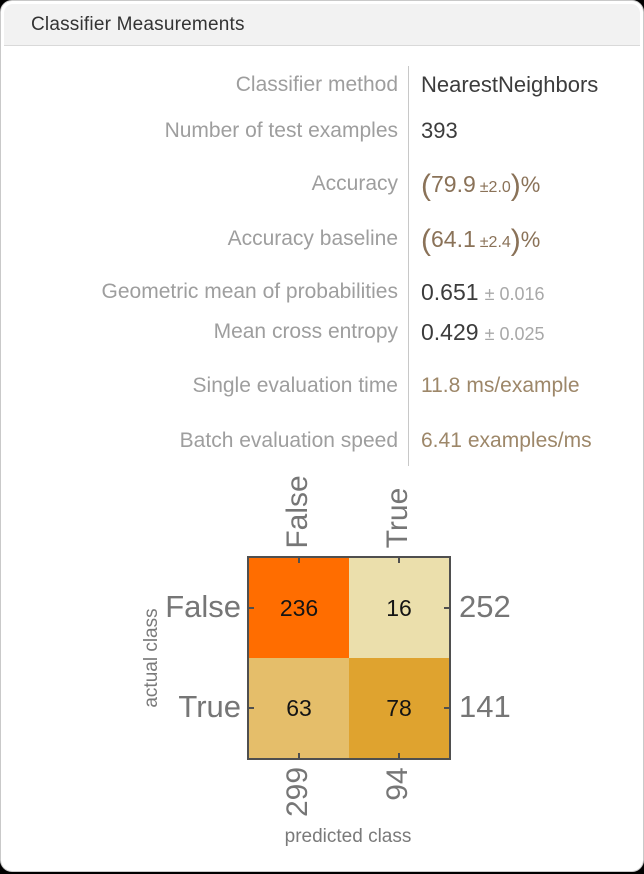  Describe the element at coordinates (510, 84) in the screenshot. I see `row-value: NearestNeighbors` at that location.